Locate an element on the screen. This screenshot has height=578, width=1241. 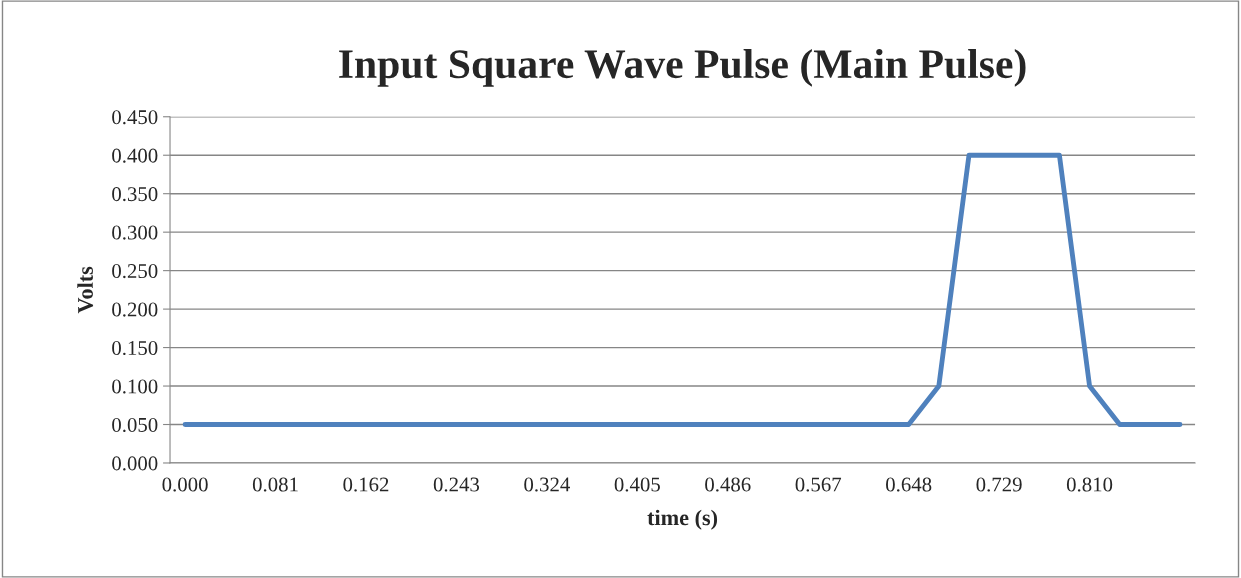
x-tick-label: 0.648 is located at coordinates (909, 484).